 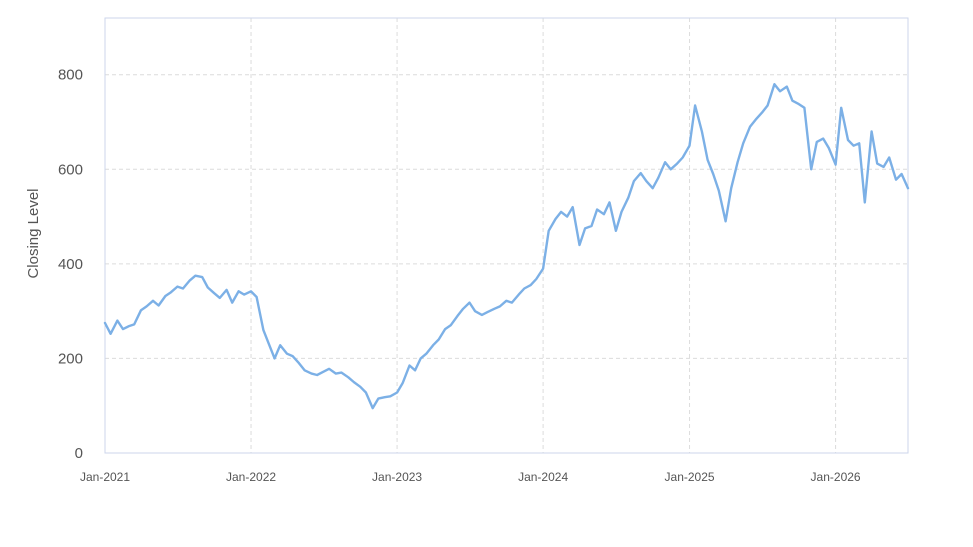 I want to click on y-tick-label: 400, so click(x=70, y=264).